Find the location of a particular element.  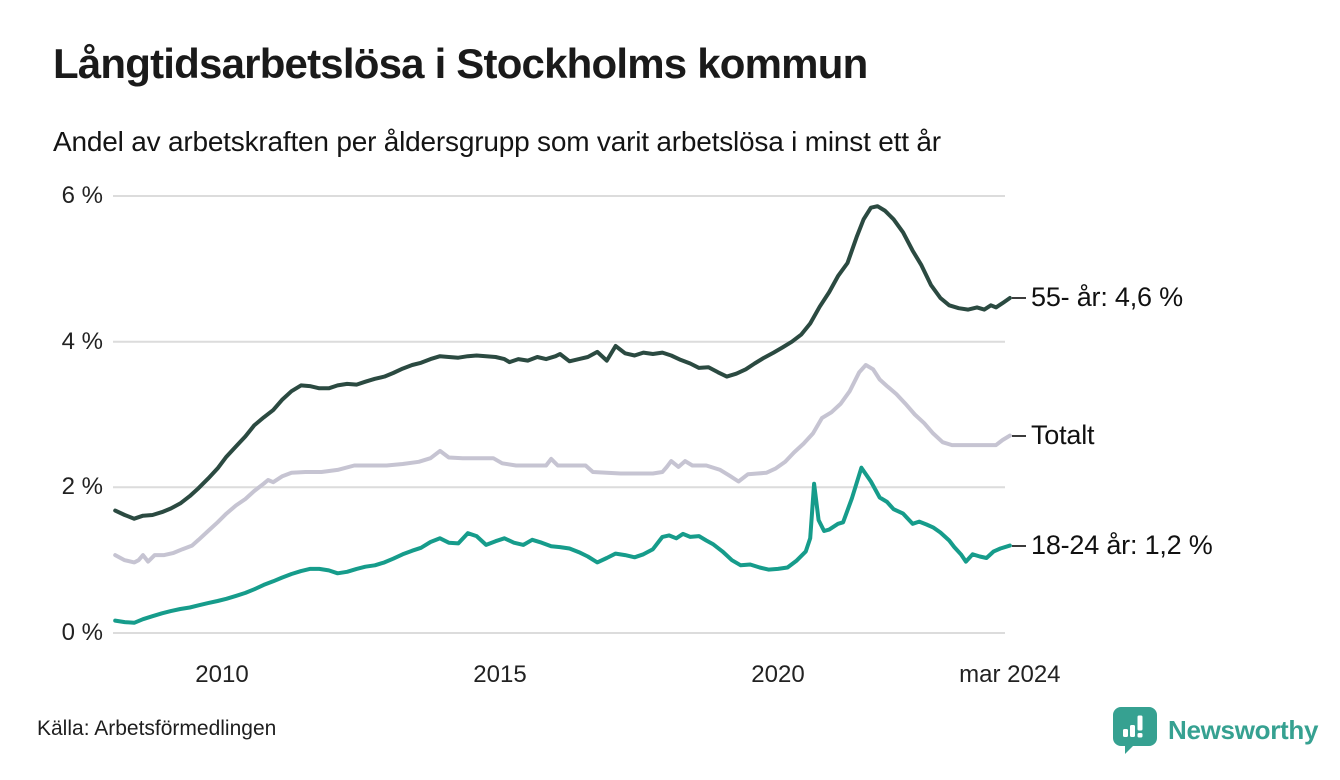

end-label-text: 55- år: 4,6 % is located at coordinates (1107, 297).